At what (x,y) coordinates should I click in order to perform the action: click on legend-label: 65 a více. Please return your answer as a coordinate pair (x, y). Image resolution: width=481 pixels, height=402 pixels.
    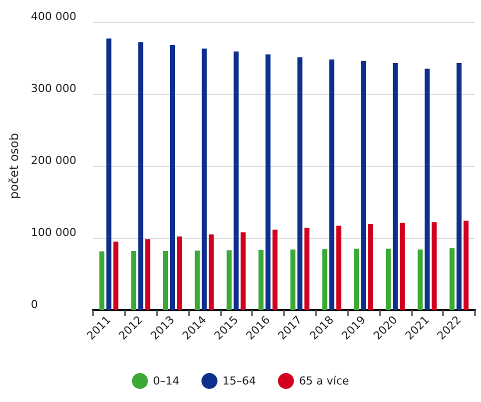
    Looking at the image, I should click on (324, 381).